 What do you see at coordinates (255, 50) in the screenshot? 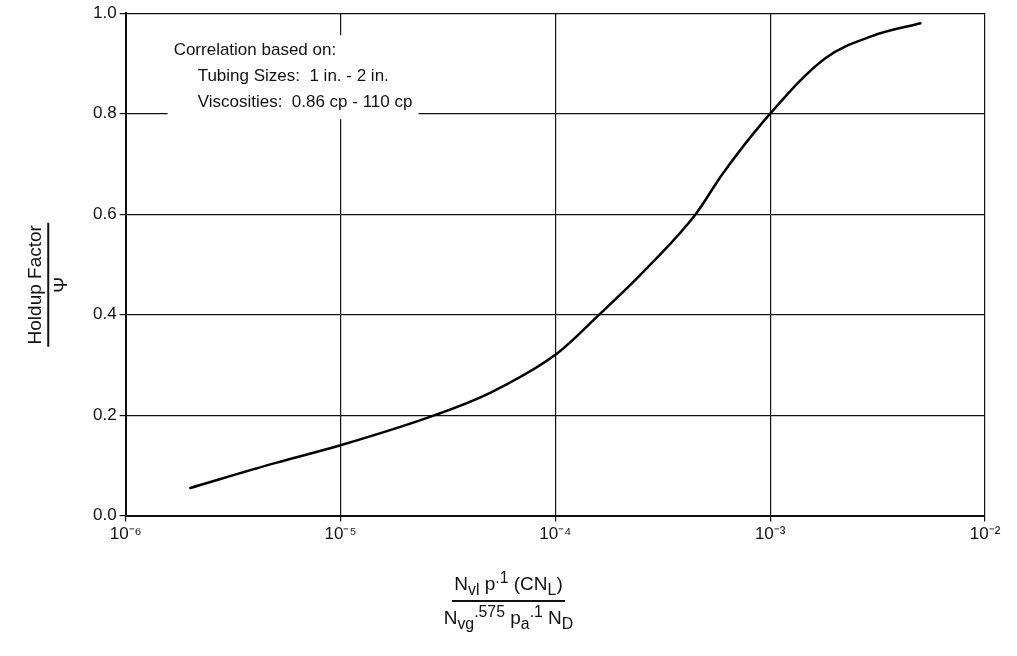
I see `annotation: Correlation based on:` at bounding box center [255, 50].